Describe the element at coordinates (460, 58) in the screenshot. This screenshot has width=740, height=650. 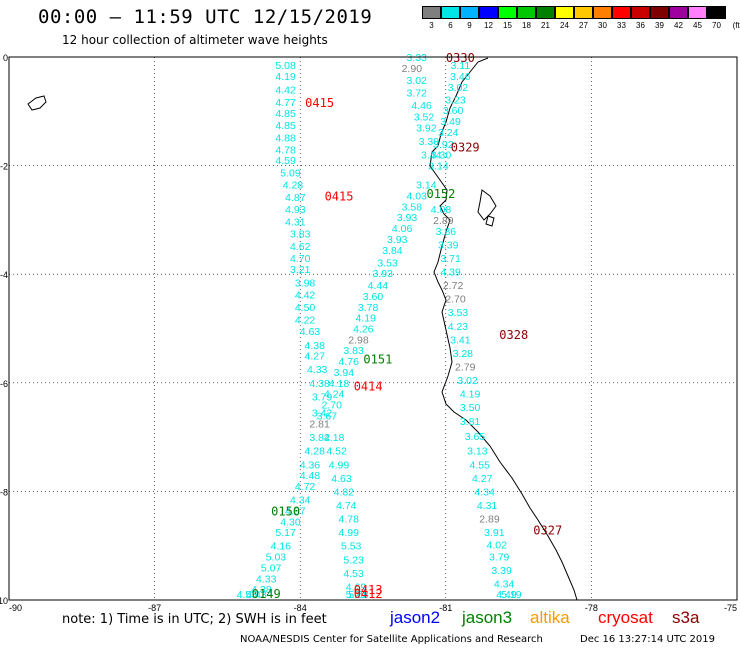
I see `pass-time-label: 0330` at that location.